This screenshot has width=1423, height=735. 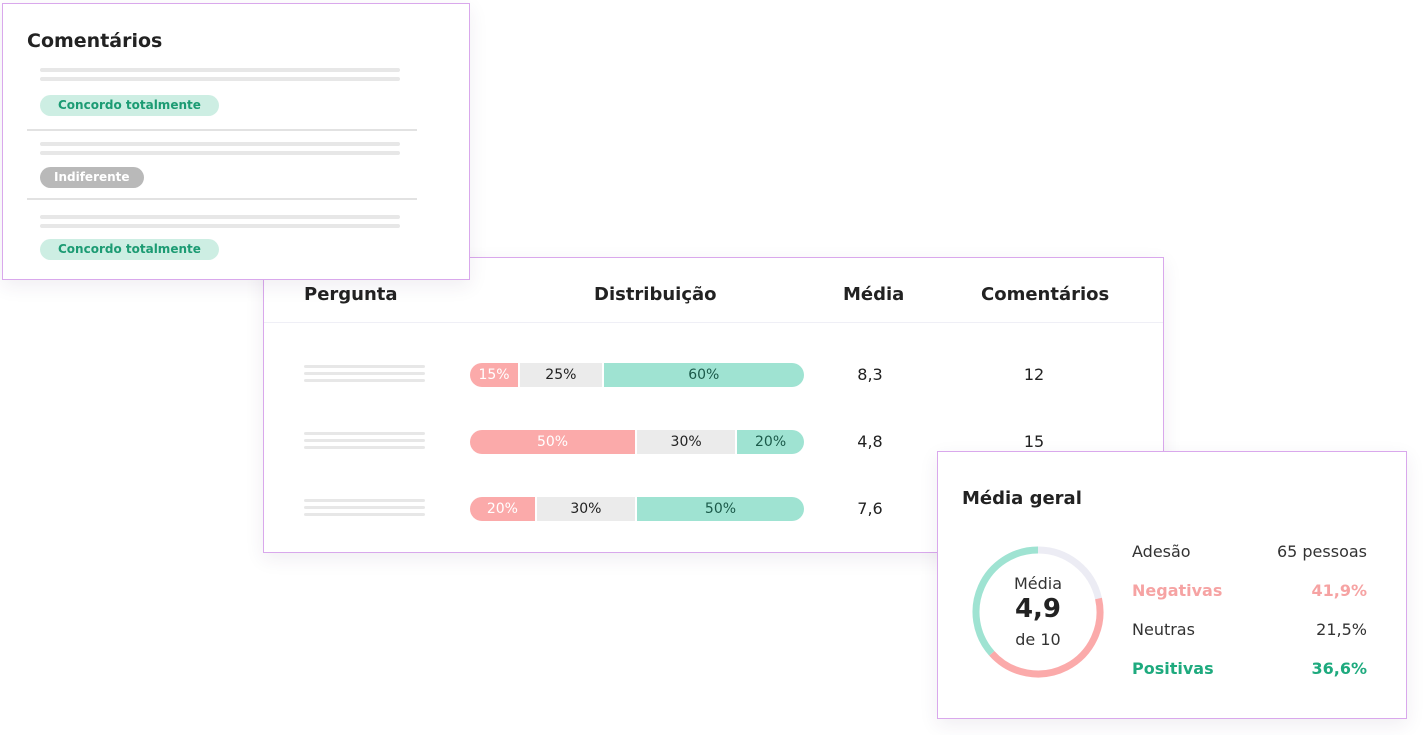 What do you see at coordinates (1163, 629) in the screenshot?
I see `stat-label: Neutras` at bounding box center [1163, 629].